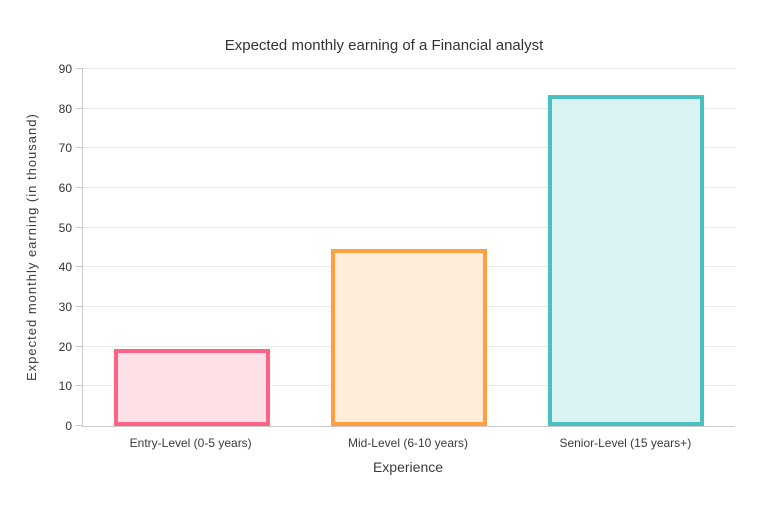 The width and height of the screenshot is (768, 512). What do you see at coordinates (65, 227) in the screenshot?
I see `y-tick-label: 50` at bounding box center [65, 227].